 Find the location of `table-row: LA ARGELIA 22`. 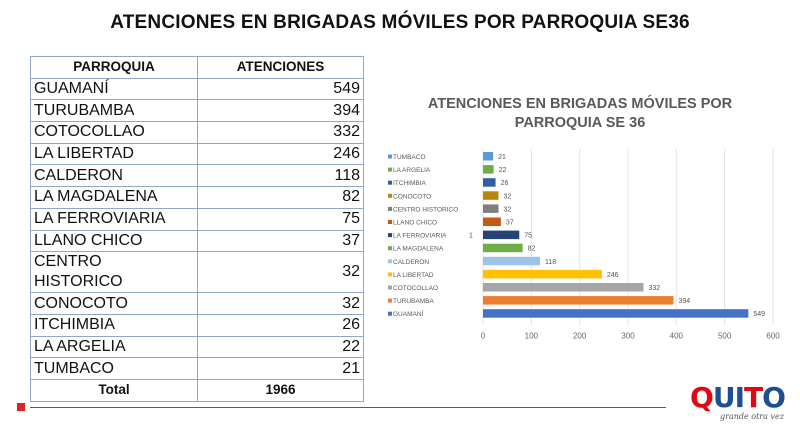

table-row: LA ARGELIA 22 is located at coordinates (197, 347).